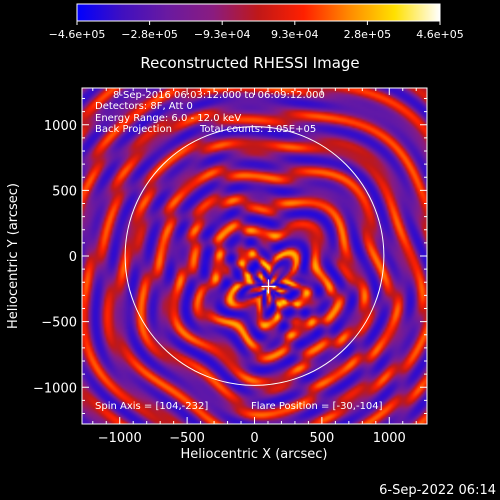  What do you see at coordinates (120, 438) in the screenshot?
I see `x-tick-label: −1000` at bounding box center [120, 438].